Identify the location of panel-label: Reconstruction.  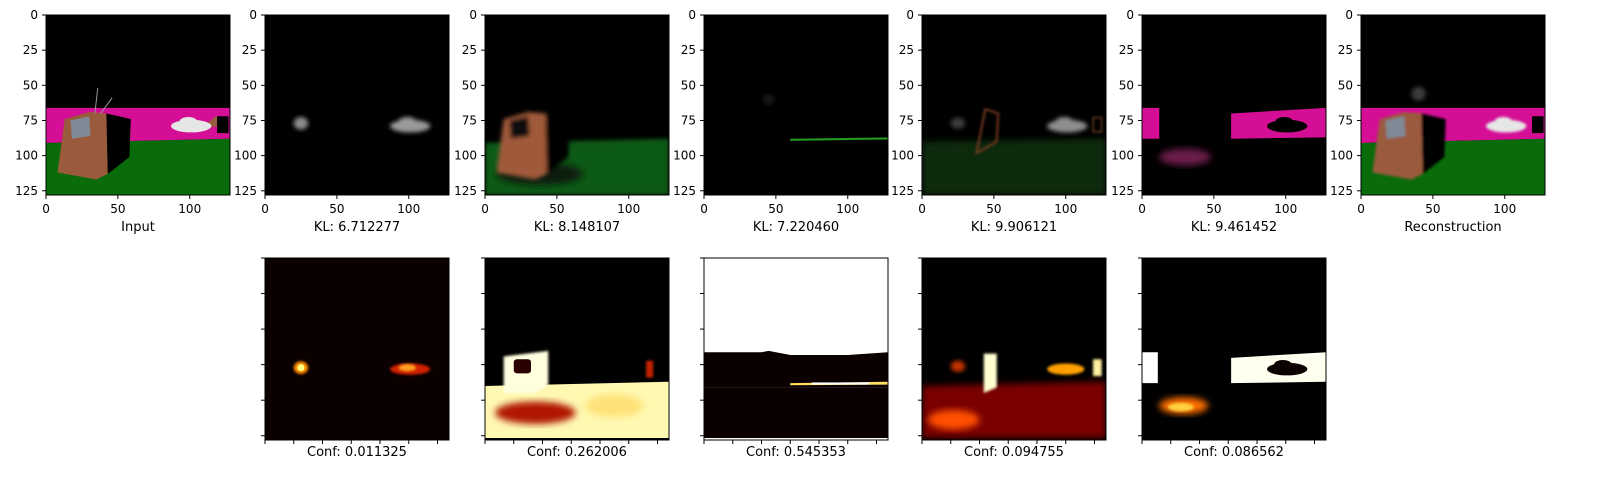
(1452, 227).